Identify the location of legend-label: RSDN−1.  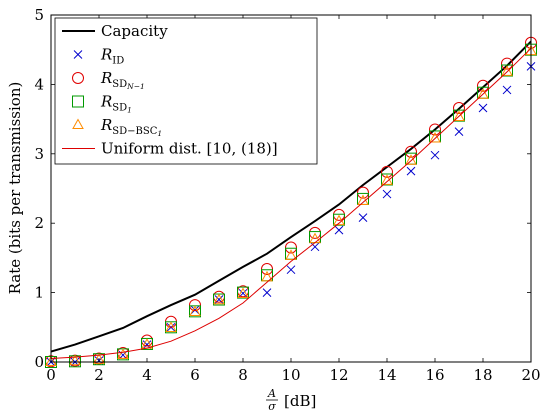
(122, 80).